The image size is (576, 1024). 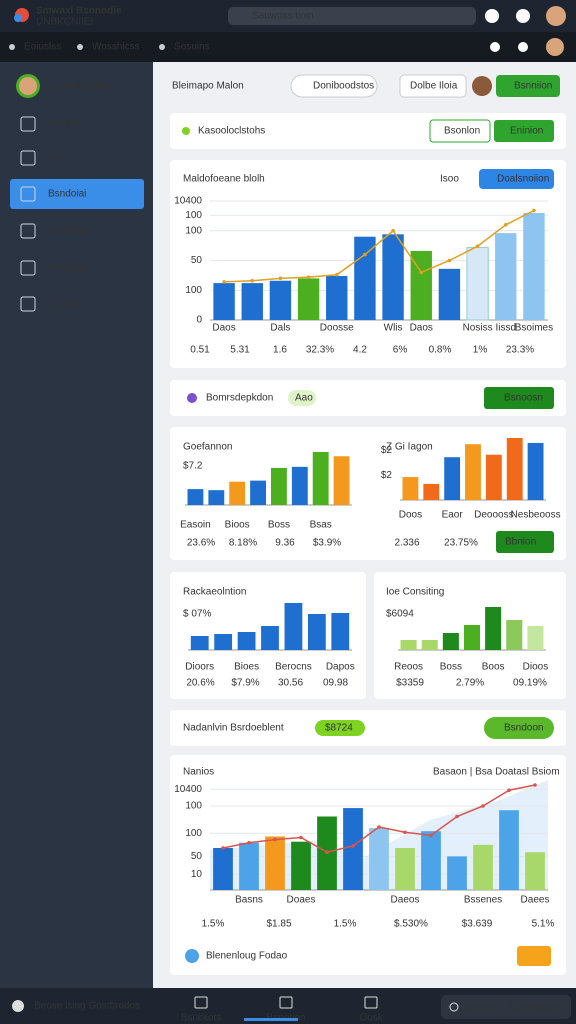 What do you see at coordinates (64, 124) in the screenshot?
I see `menu-item: Rantior` at bounding box center [64, 124].